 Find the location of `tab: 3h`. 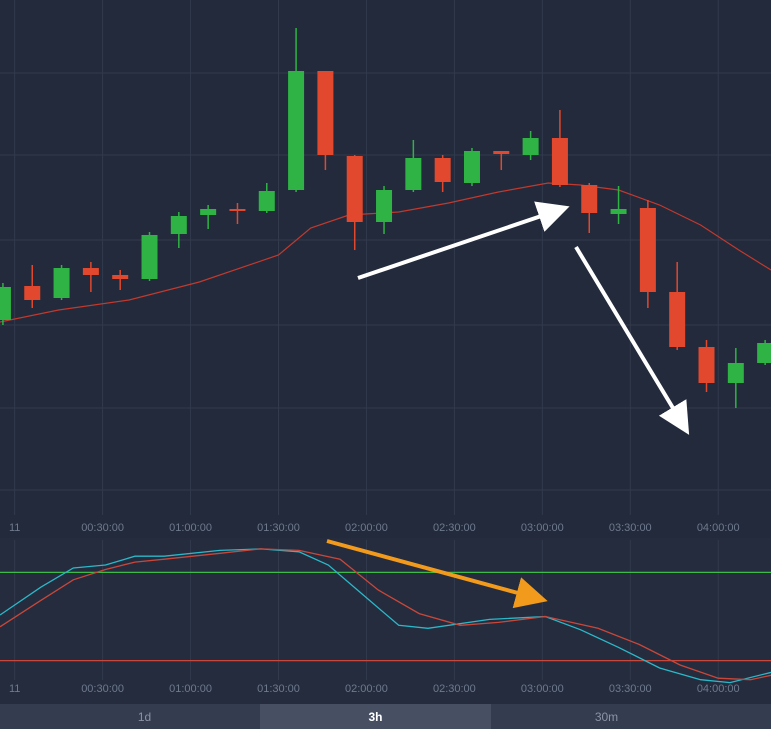

tab: 3h is located at coordinates (375, 717).